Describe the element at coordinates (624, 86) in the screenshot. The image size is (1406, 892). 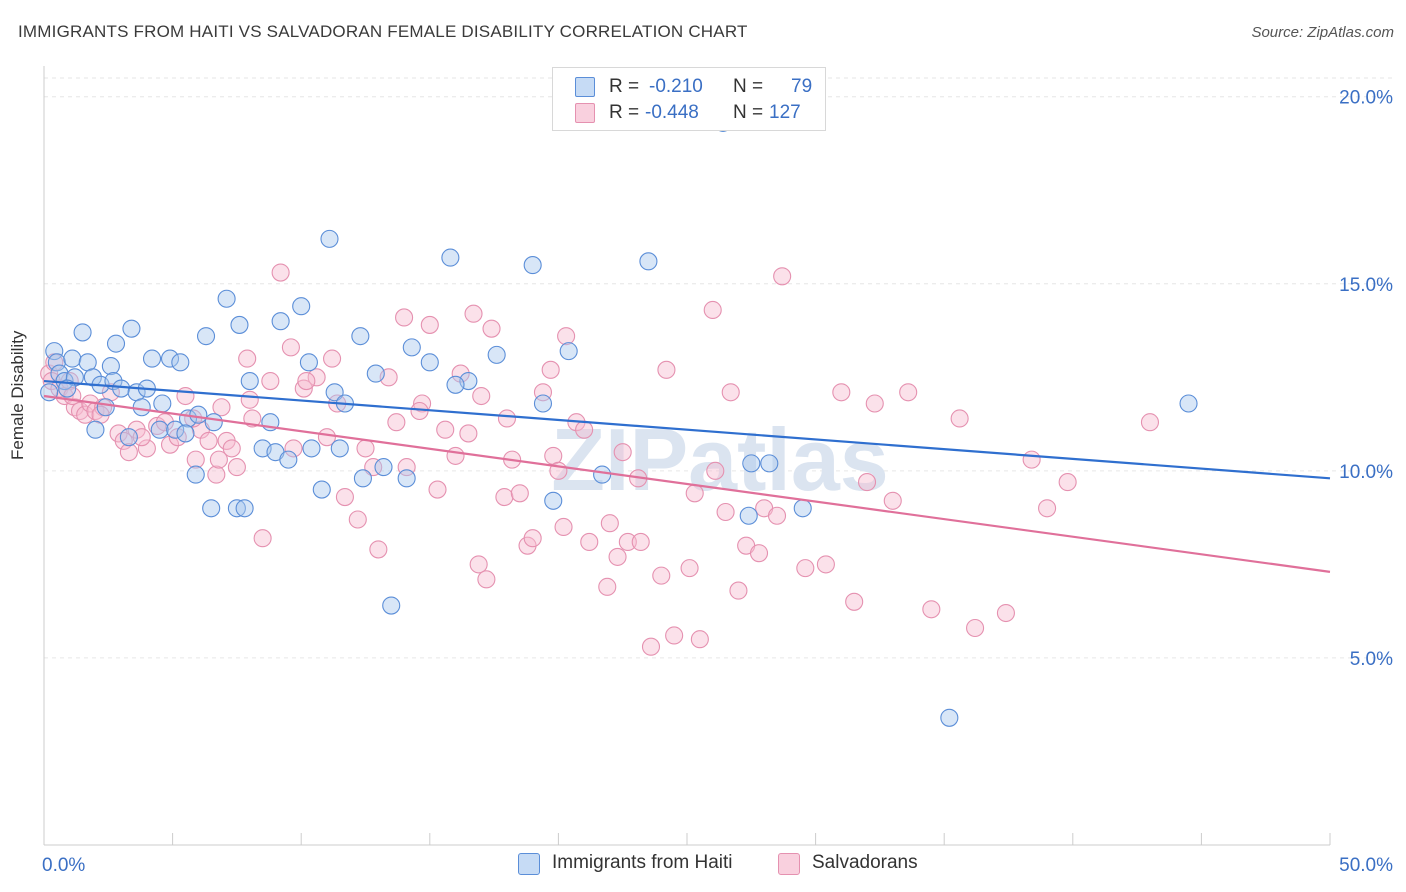
I see `r-label: R =` at that location.